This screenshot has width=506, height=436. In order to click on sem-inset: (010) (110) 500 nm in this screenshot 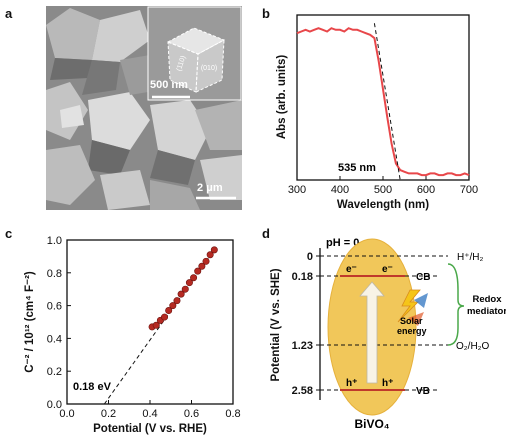, I will do `click(194, 53)`.